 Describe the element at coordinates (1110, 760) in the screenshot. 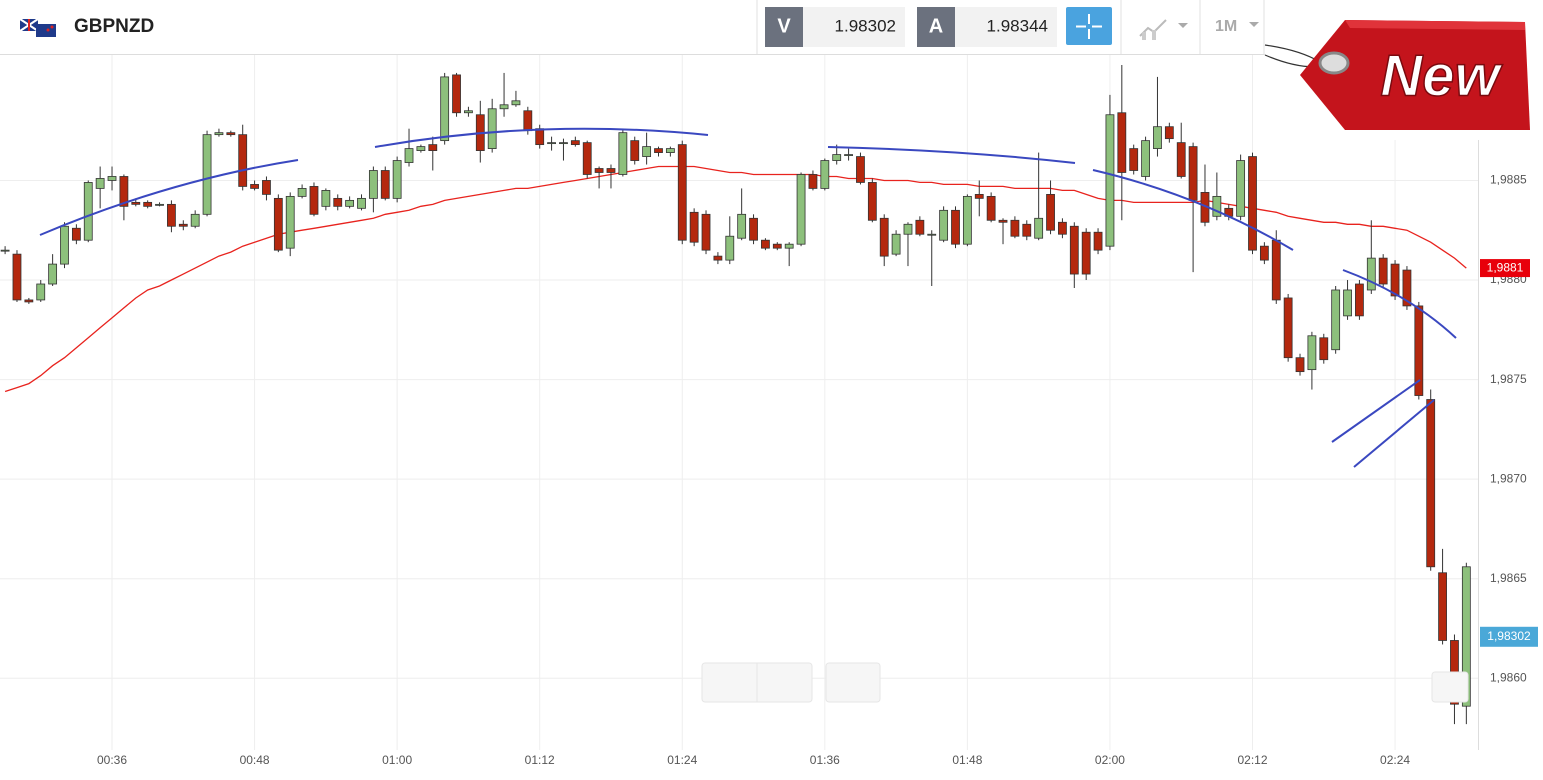

I see `x-tick-label: 02:00` at that location.